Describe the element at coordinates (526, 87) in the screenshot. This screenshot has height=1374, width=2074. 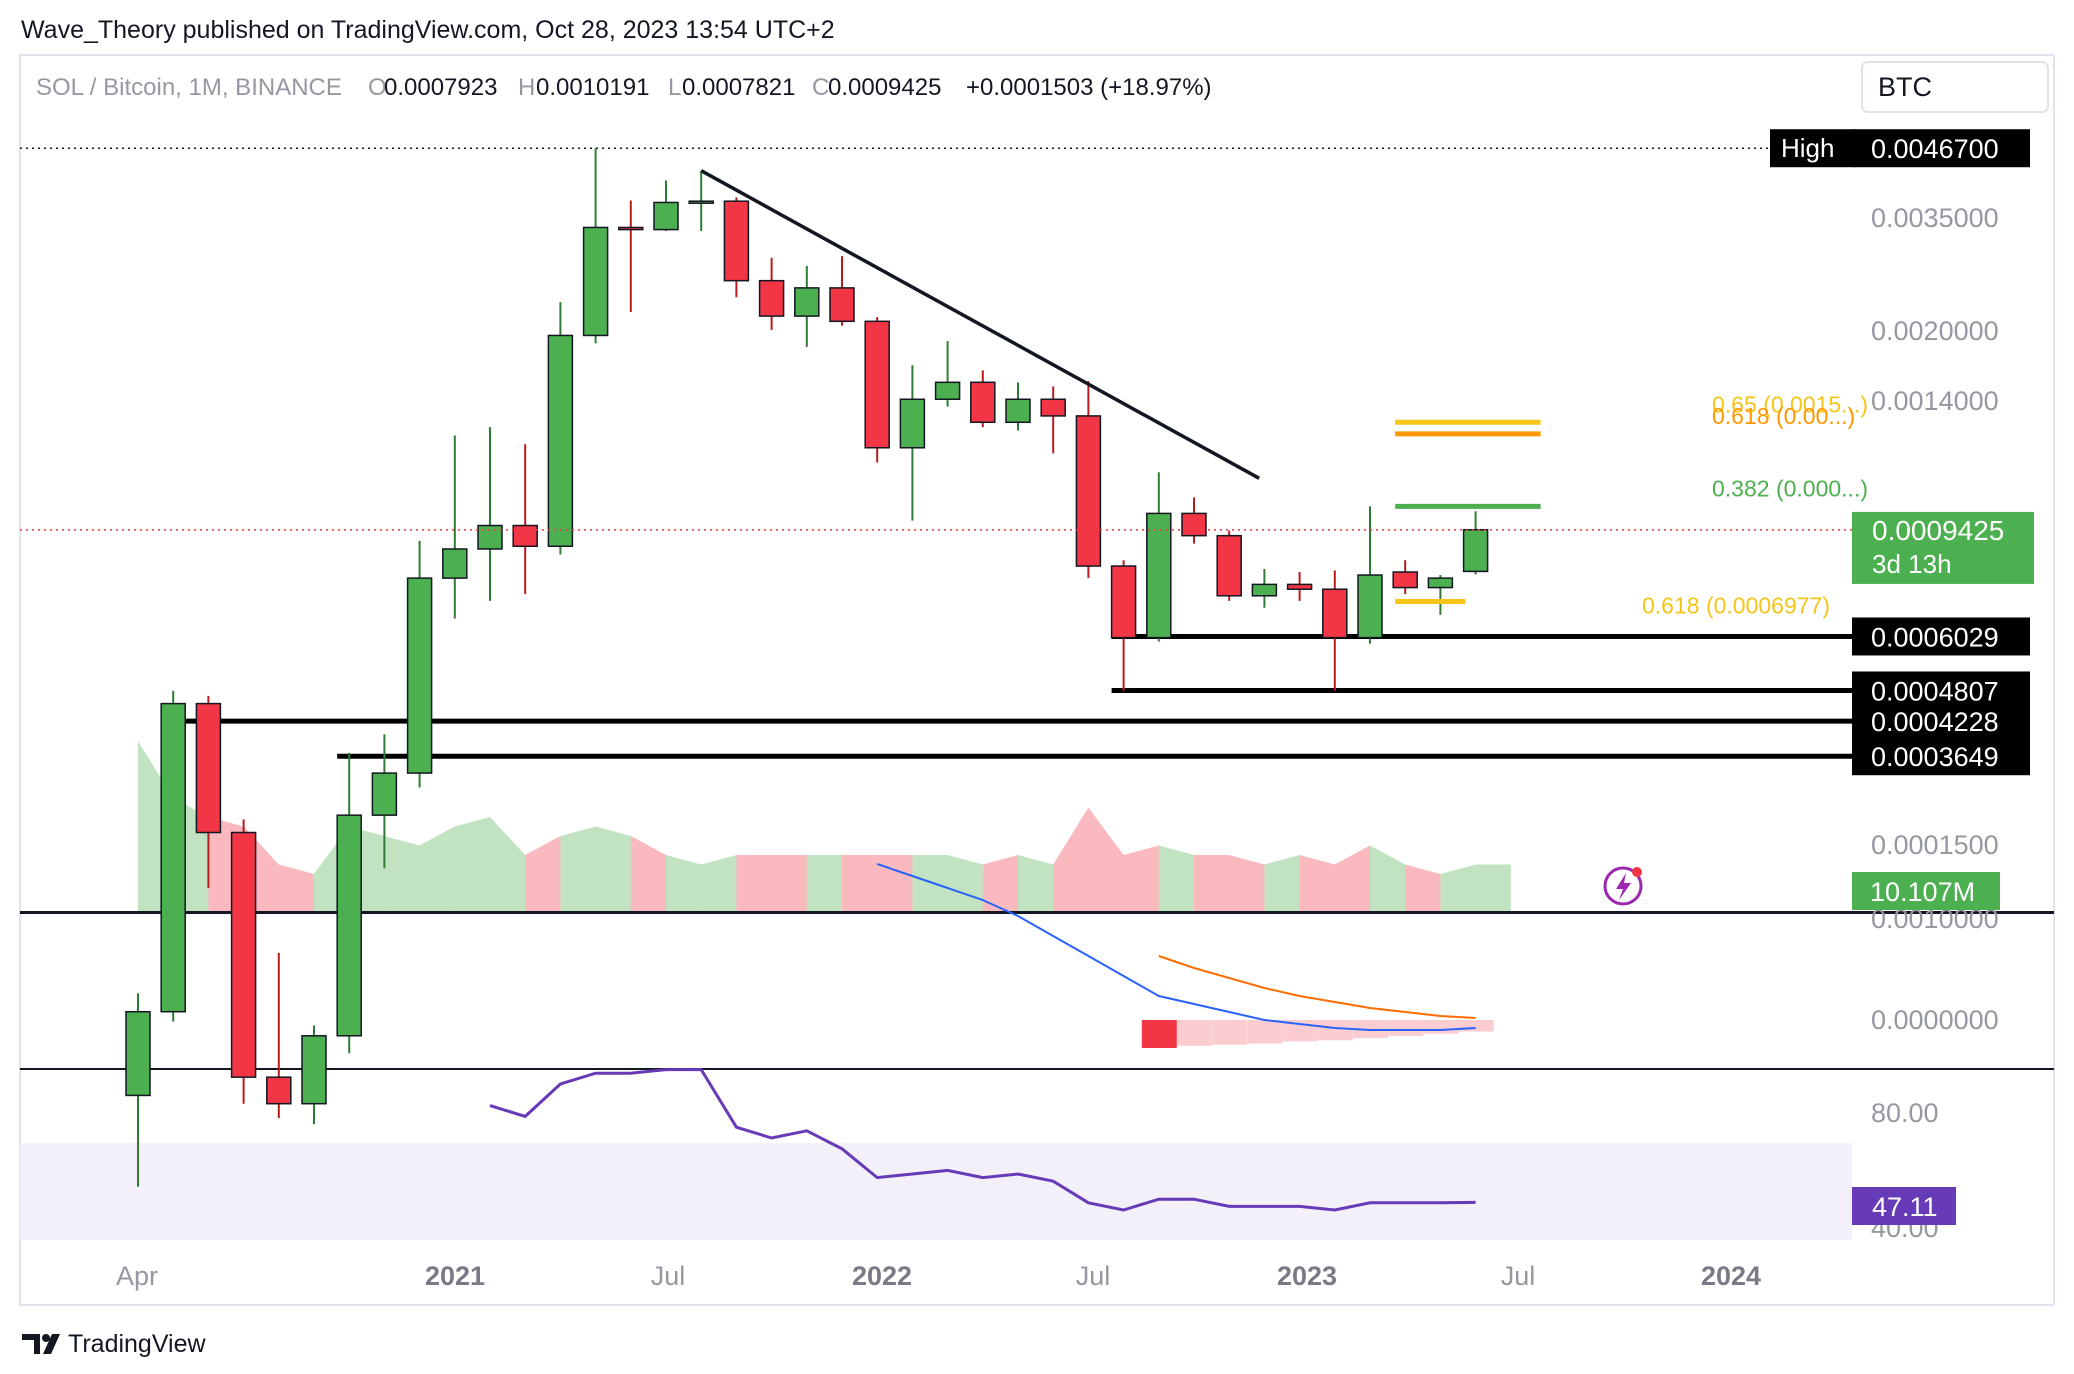
I see `high-label: H` at that location.